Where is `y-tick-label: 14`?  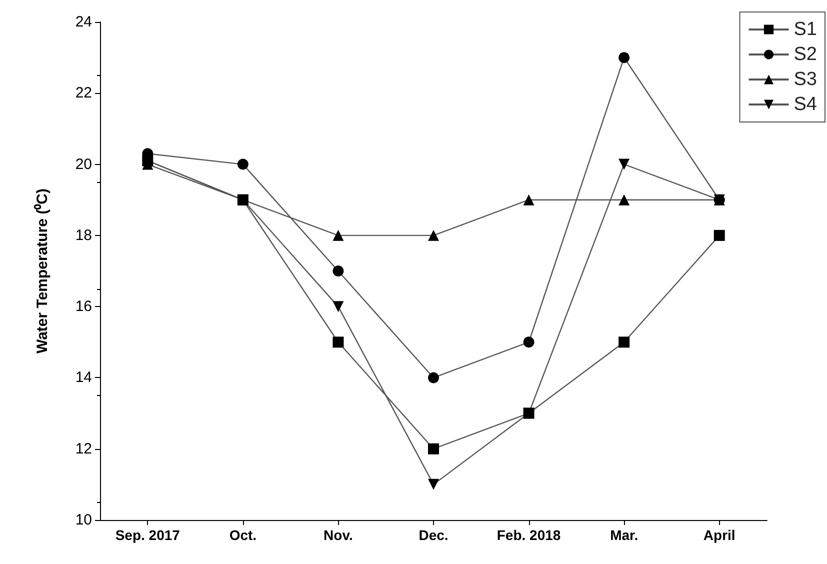
y-tick-label: 14 is located at coordinates (83, 377).